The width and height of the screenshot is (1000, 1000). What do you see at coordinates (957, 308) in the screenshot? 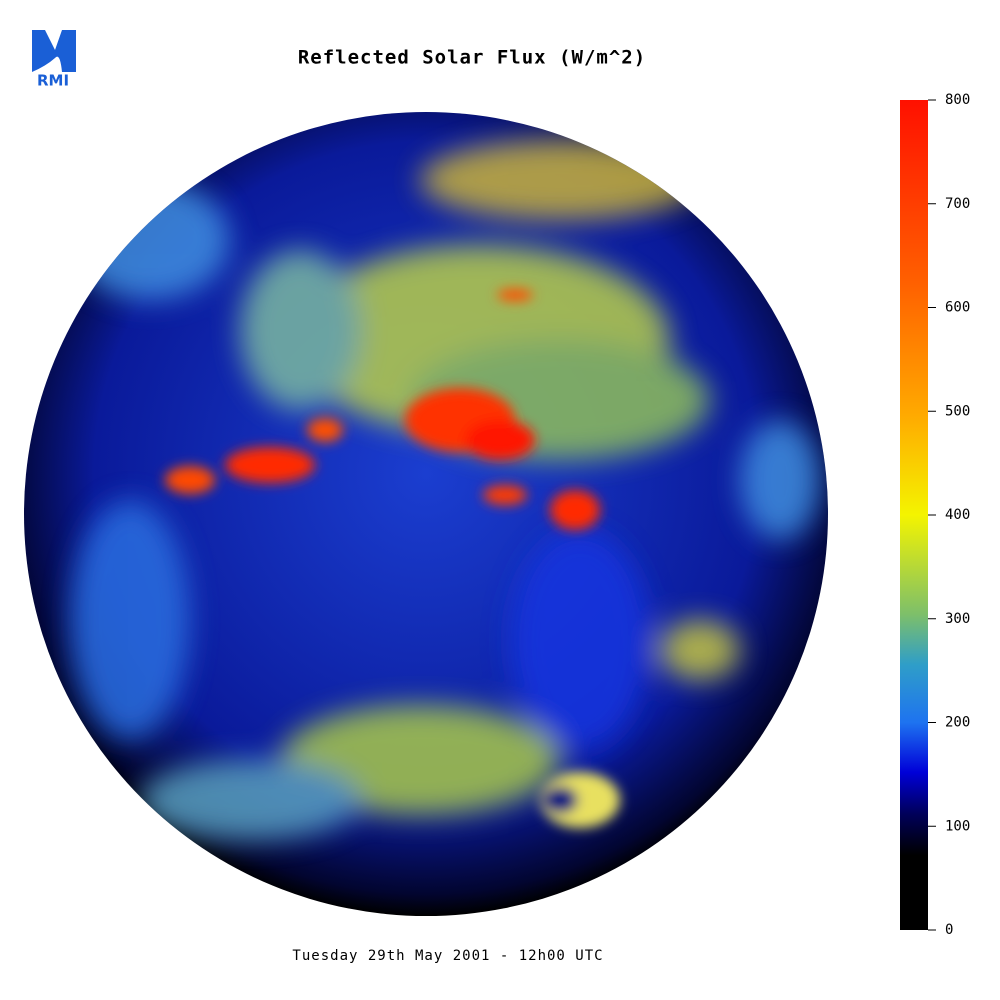
I see `colorbar-tick-label: 600` at bounding box center [957, 308].